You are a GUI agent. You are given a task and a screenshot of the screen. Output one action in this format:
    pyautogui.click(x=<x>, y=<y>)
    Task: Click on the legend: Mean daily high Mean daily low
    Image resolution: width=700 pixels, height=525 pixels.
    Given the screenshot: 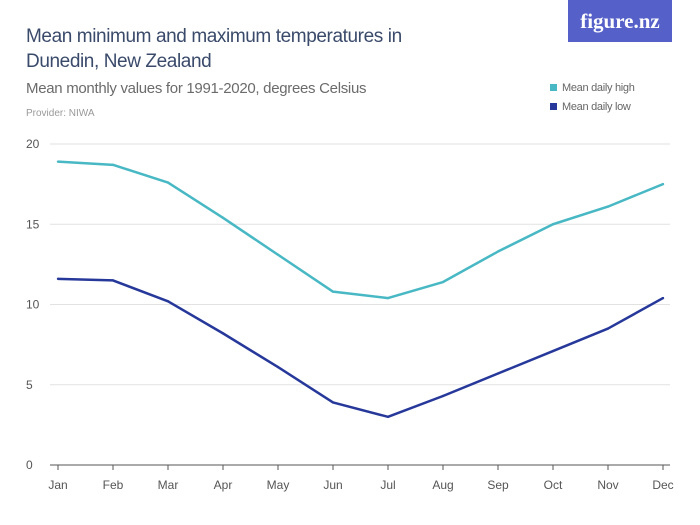 What is the action you would take?
    pyautogui.click(x=592, y=97)
    